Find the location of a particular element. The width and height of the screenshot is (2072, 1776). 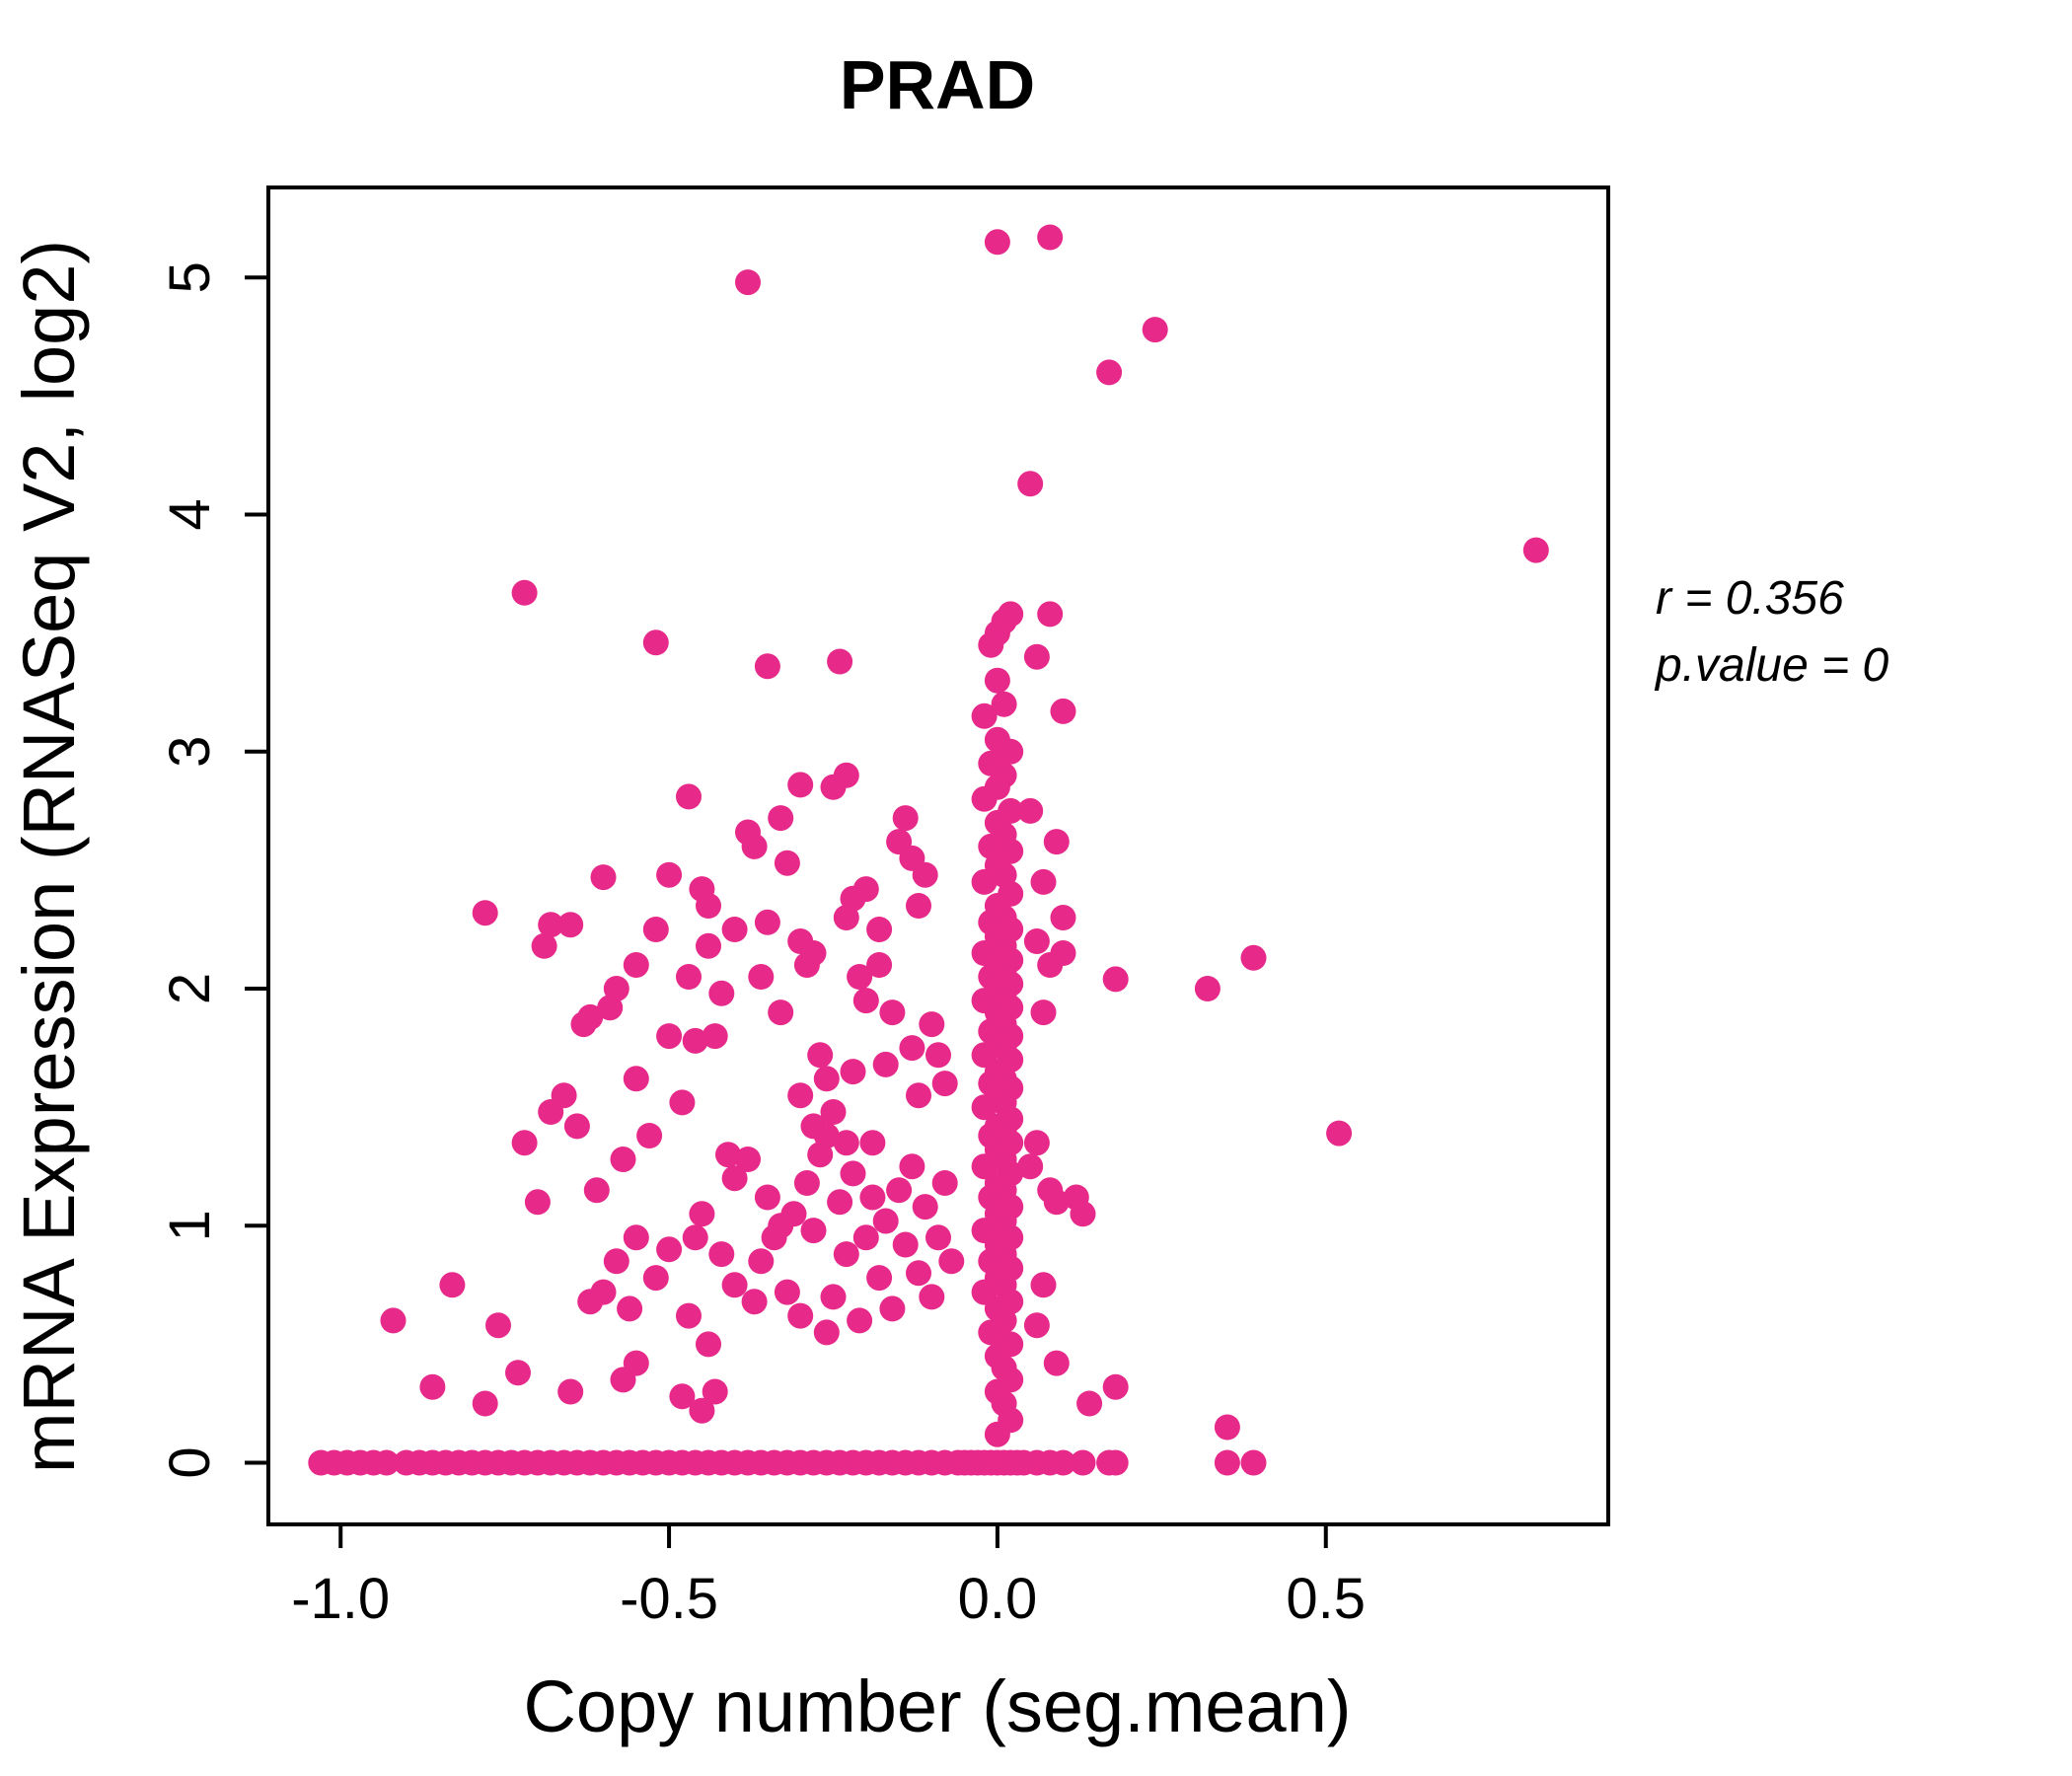

x-axis-label: Copy number (seg.mean) is located at coordinates (937, 1706).